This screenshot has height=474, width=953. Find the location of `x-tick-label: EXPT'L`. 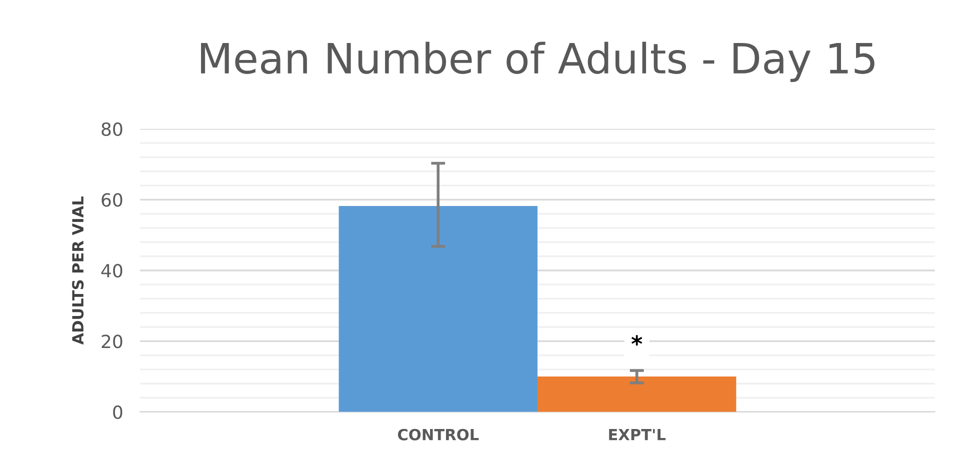

x-tick-label: EXPT'L is located at coordinates (637, 434).